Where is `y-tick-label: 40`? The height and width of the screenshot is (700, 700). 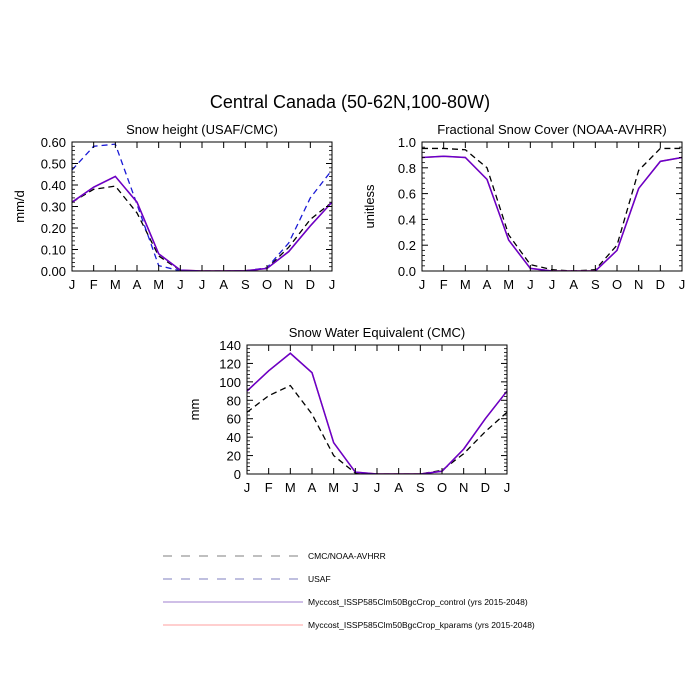 y-tick-label: 40 is located at coordinates (234, 437).